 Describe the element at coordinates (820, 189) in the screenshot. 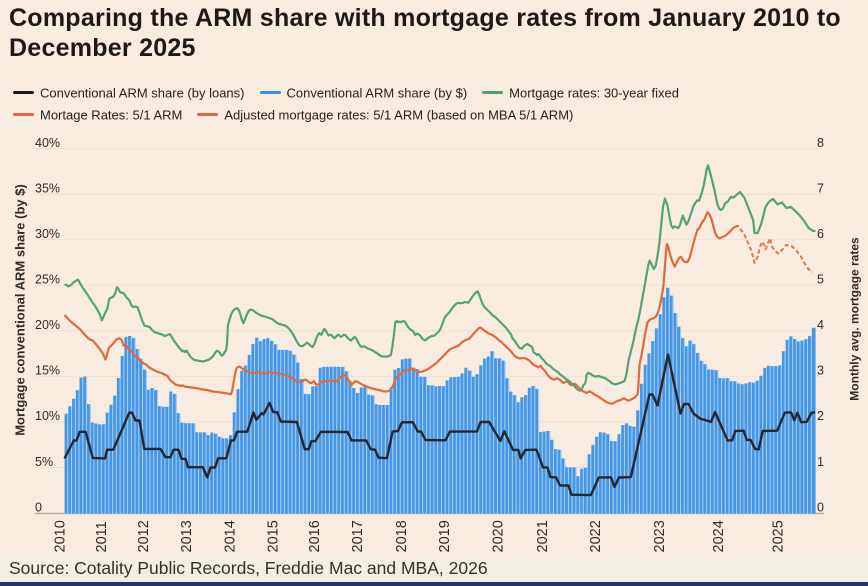

I see `svg-text: 7` at that location.